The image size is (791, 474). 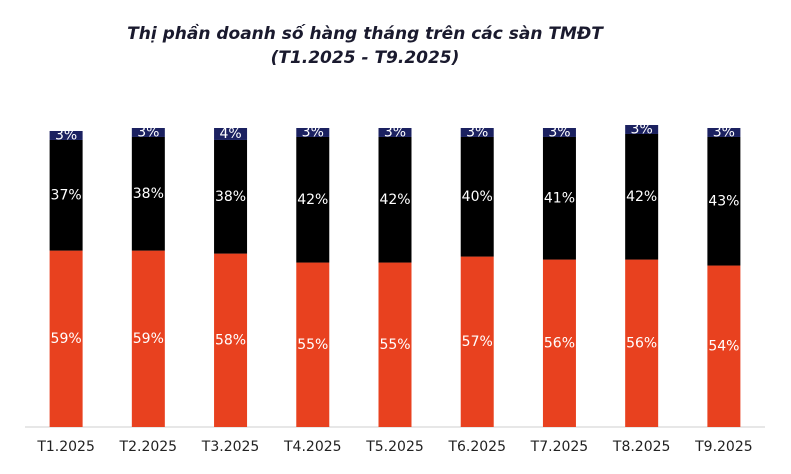 I want to click on value-label: 40%, so click(x=477, y=197).